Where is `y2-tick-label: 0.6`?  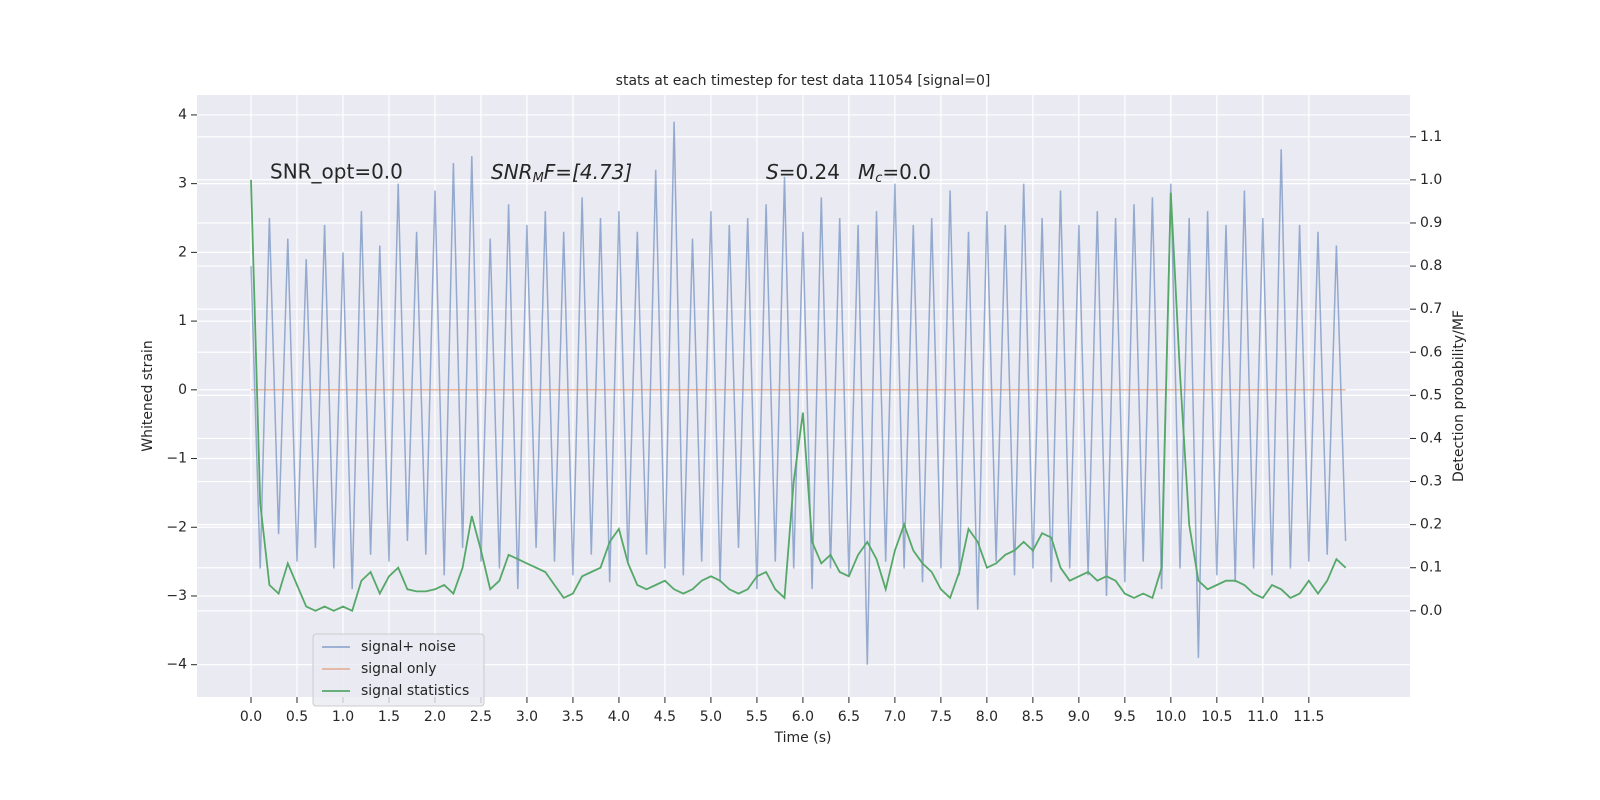
y2-tick-label: 0.6 is located at coordinates (1431, 352).